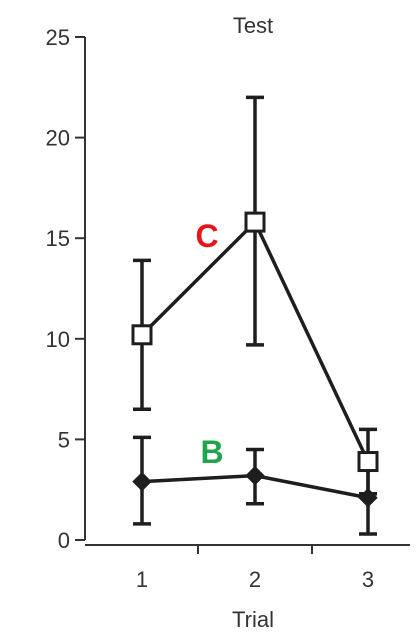  Describe the element at coordinates (209, 344) in the screenshot. I see `series-labels: CB` at that location.